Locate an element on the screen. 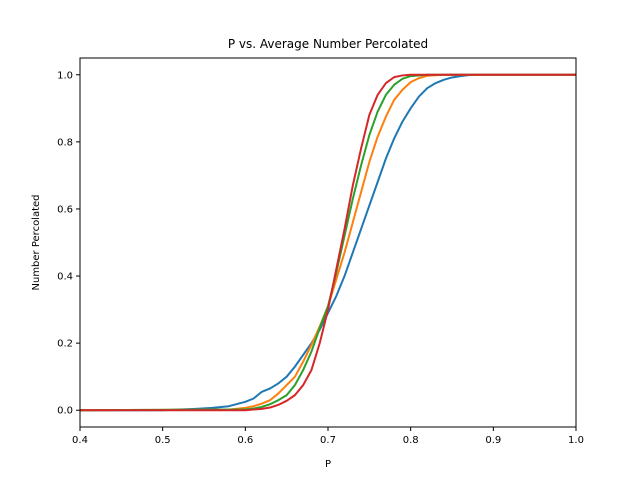  x-tick-label: 0.9 is located at coordinates (493, 440).